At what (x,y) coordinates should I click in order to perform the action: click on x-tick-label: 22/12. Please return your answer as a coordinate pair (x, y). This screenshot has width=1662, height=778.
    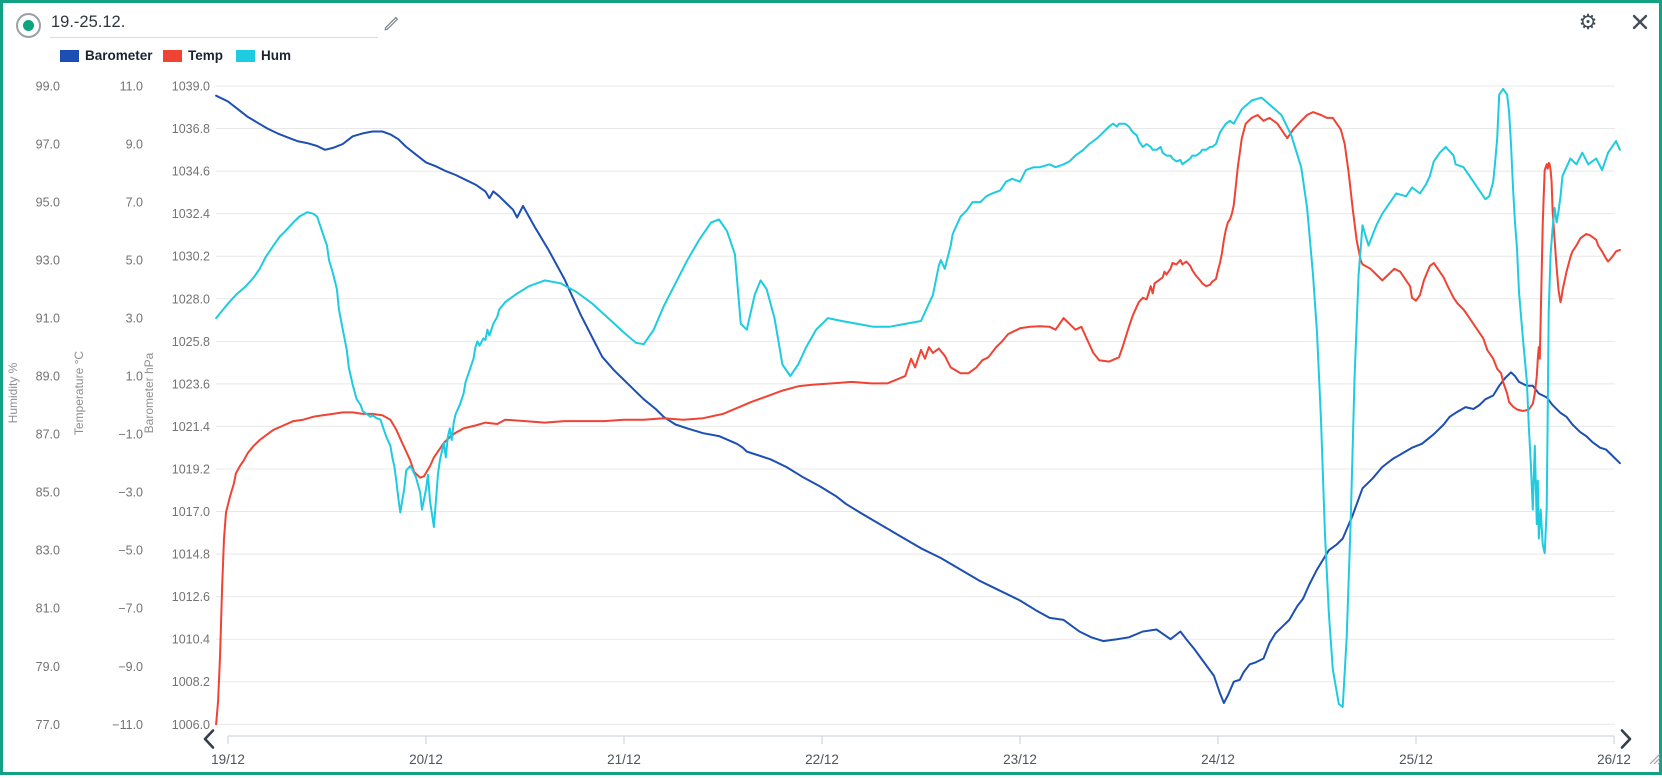
    Looking at the image, I should click on (822, 759).